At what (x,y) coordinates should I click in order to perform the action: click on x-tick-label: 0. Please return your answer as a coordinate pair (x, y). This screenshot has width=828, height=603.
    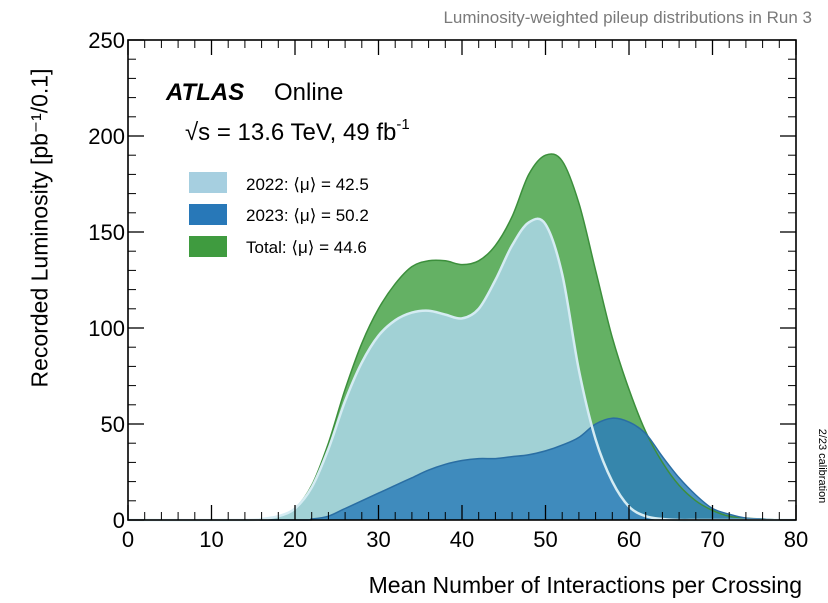
    Looking at the image, I should click on (128, 539).